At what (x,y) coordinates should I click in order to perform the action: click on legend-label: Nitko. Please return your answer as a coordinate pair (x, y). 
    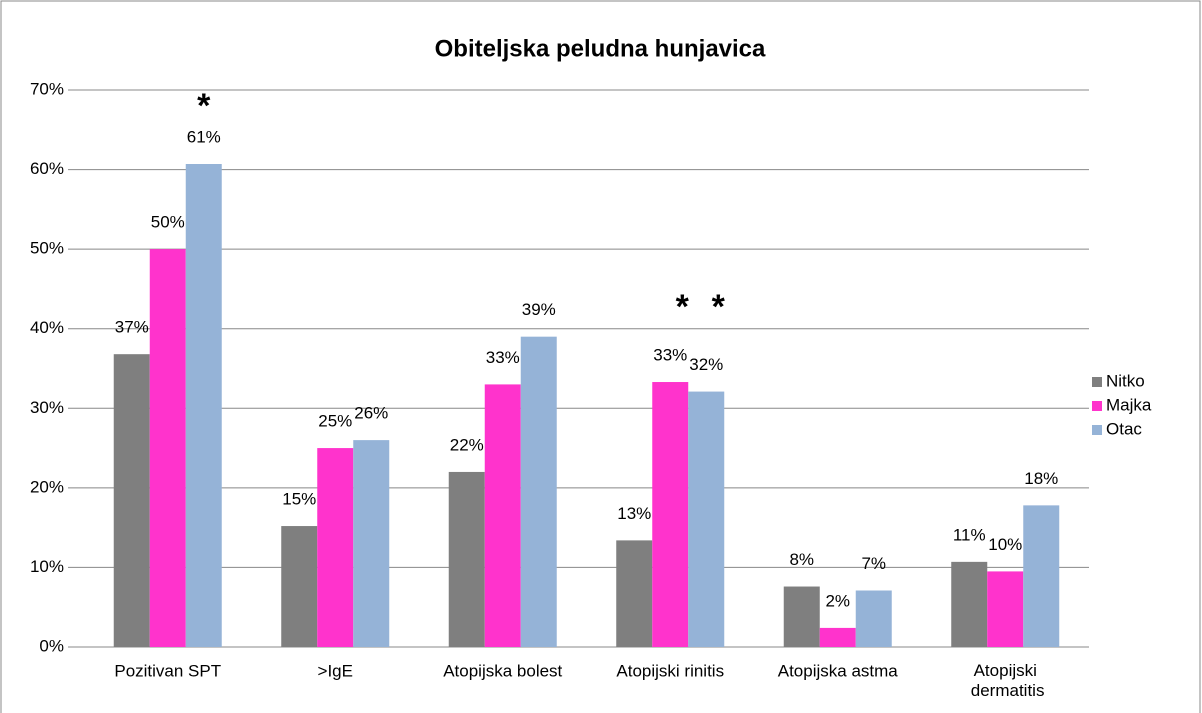
    Looking at the image, I should click on (1125, 380).